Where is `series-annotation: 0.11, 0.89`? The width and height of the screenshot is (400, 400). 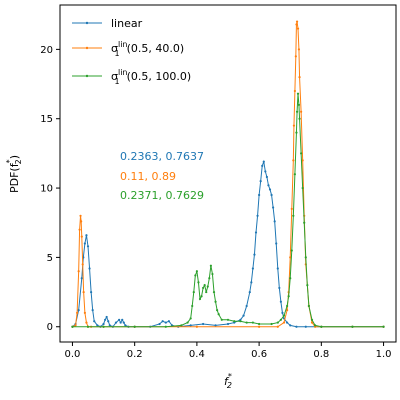 series-annotation: 0.11, 0.89 is located at coordinates (148, 176).